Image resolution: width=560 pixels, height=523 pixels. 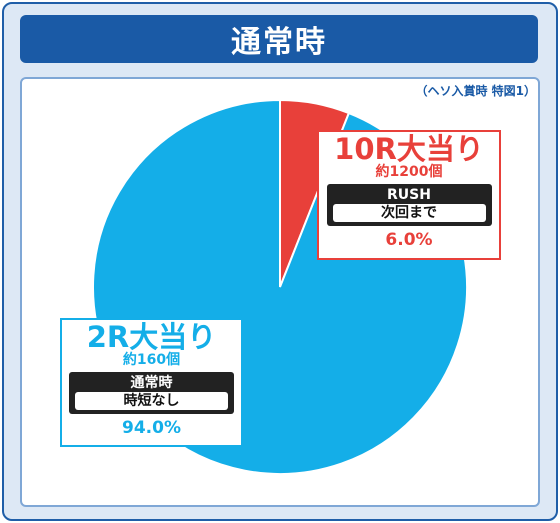 I want to click on mode-box-10r: RUSH 次回まで, so click(x=409, y=205).